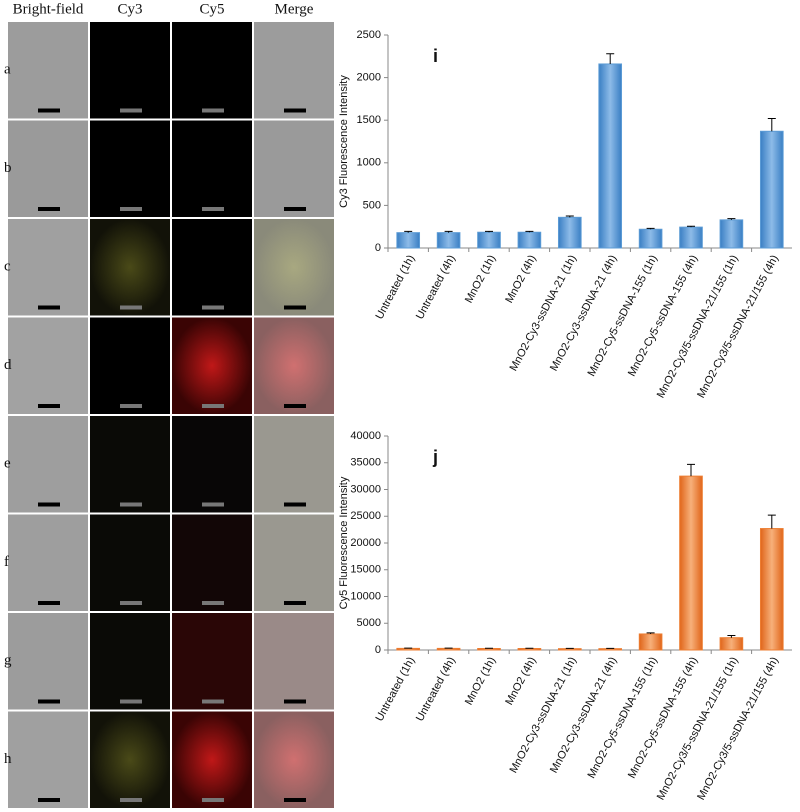 This screenshot has height=812, width=800. Describe the element at coordinates (8, 168) in the screenshot. I see `row-label: b` at that location.